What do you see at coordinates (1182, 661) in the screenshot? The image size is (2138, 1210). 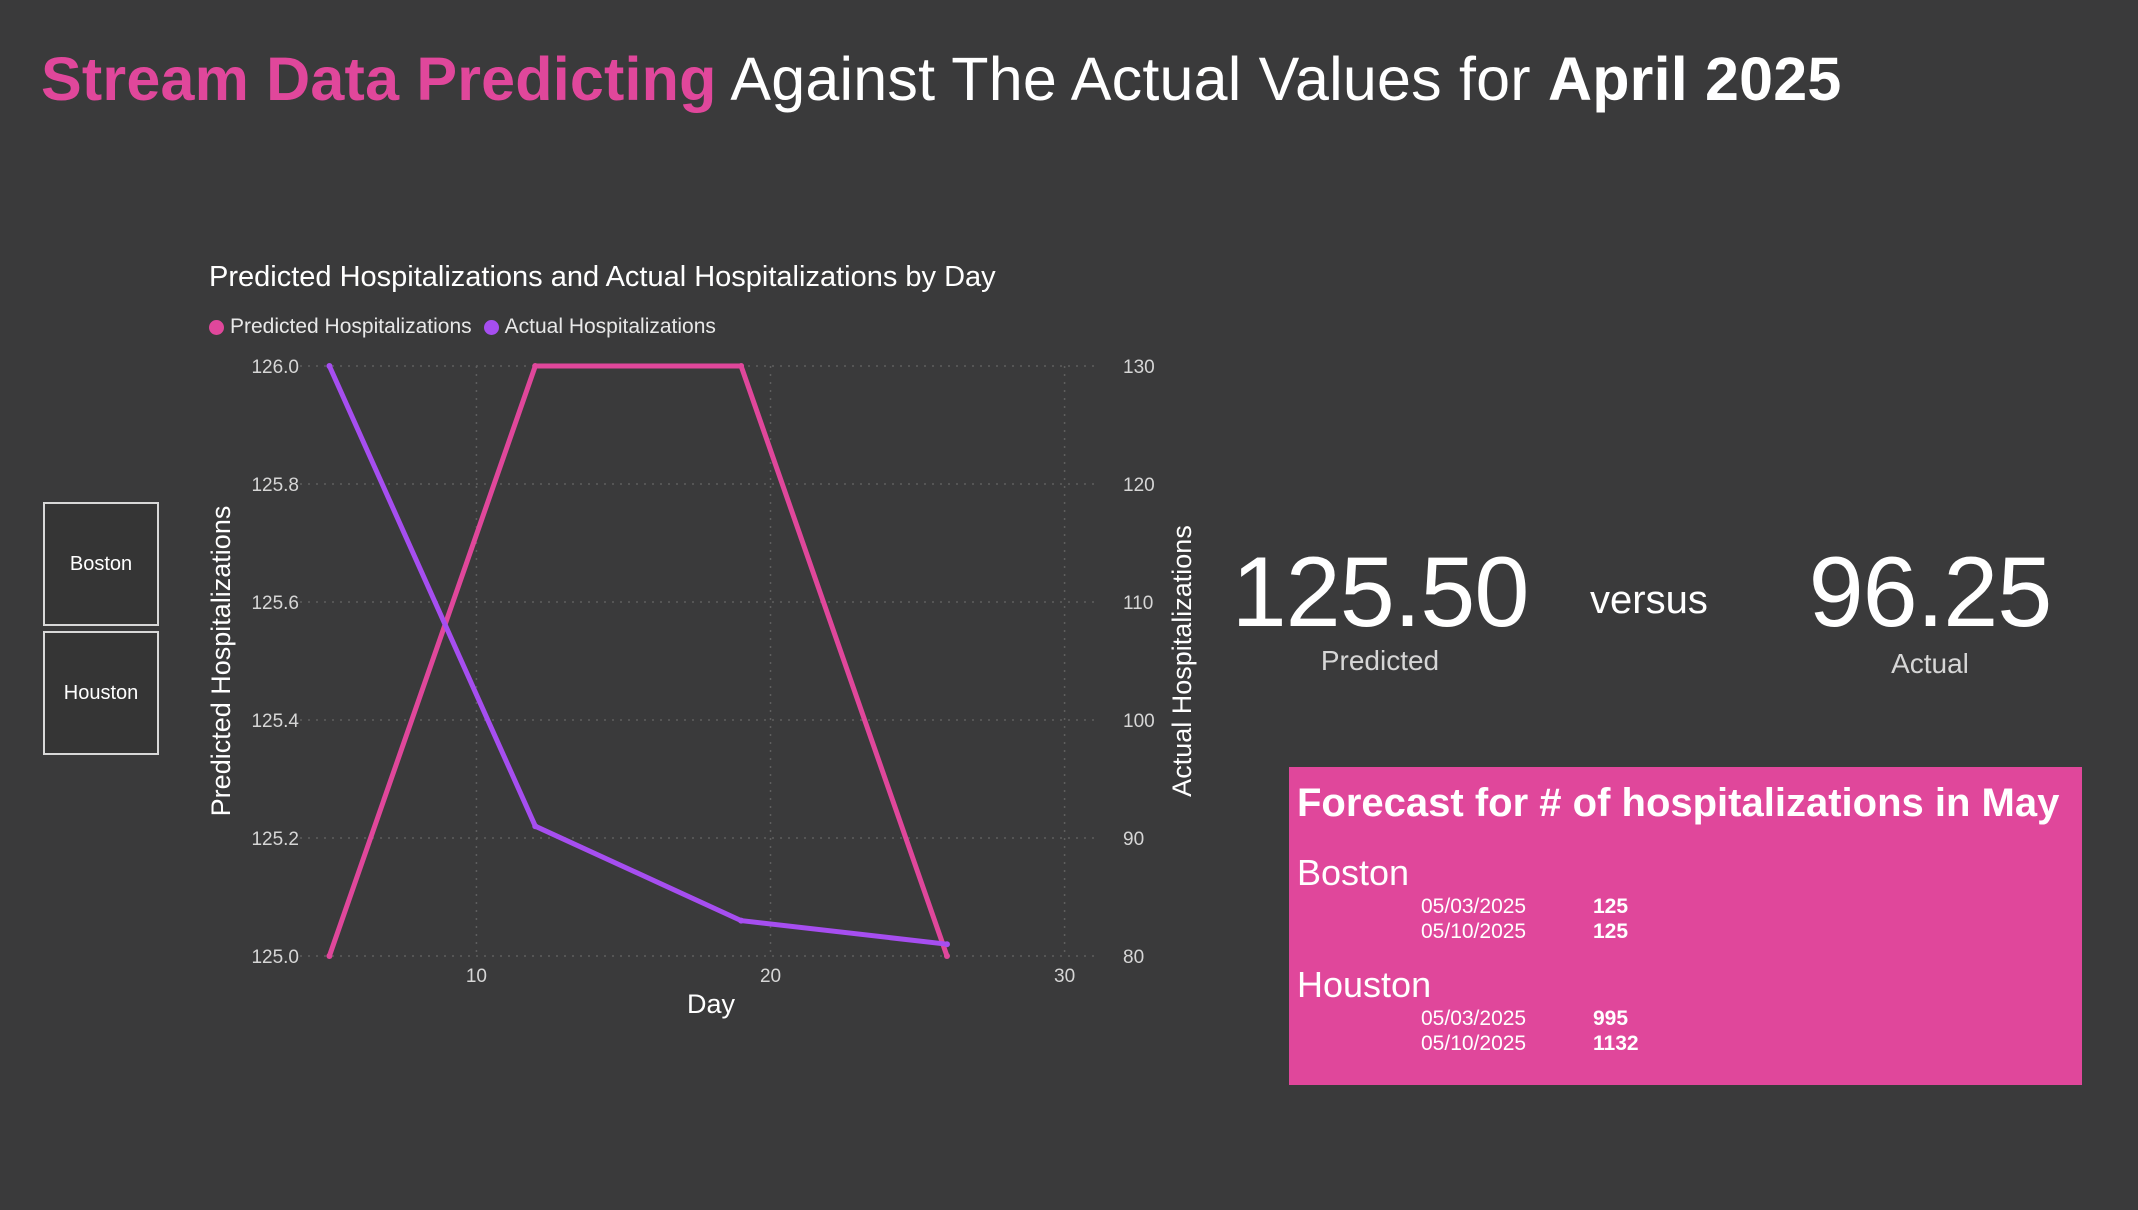 I see `y2-axis-title: Actual Hospitalizations` at bounding box center [1182, 661].